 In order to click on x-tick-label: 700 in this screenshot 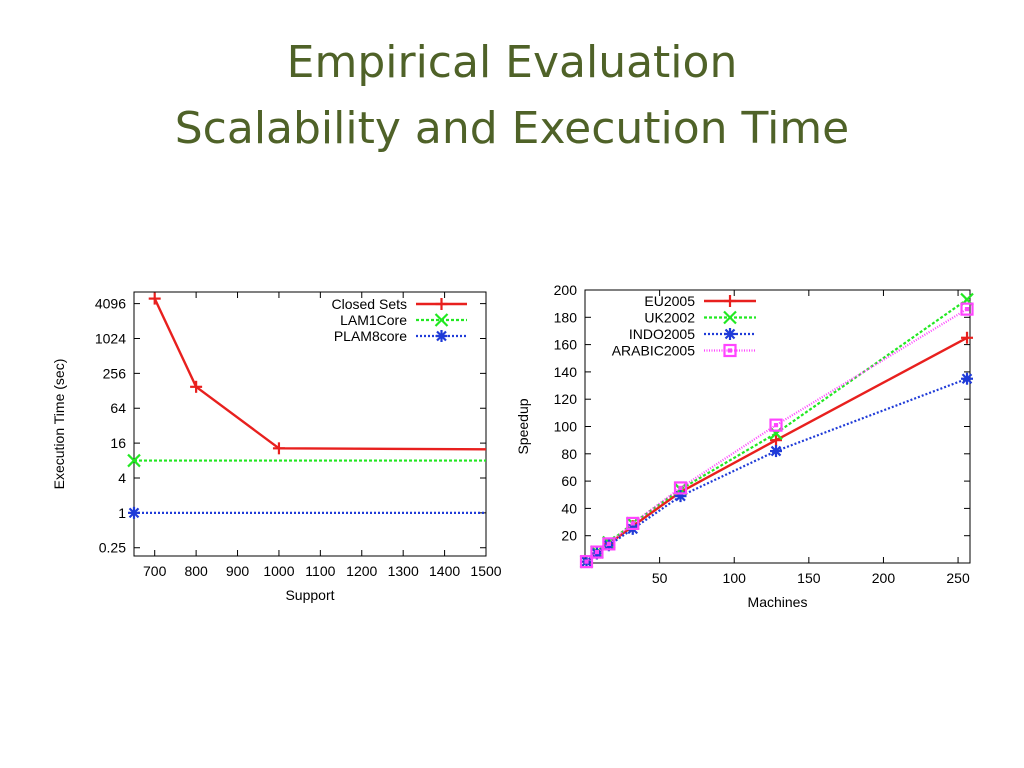, I will do `click(155, 571)`.